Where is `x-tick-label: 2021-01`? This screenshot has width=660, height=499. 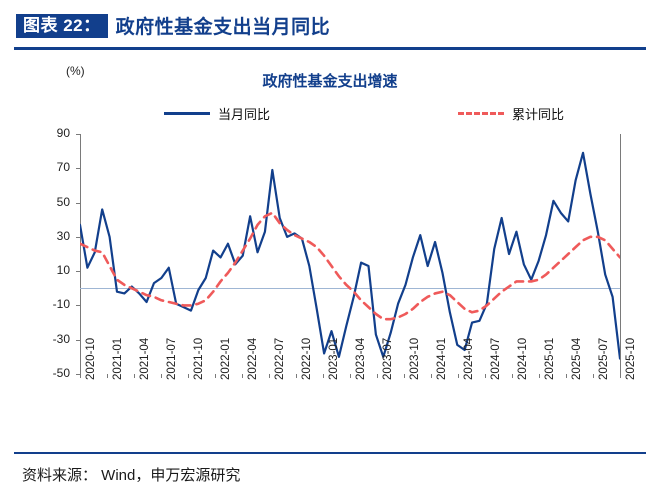 x-tick-label: 2021-01 is located at coordinates (118, 358).